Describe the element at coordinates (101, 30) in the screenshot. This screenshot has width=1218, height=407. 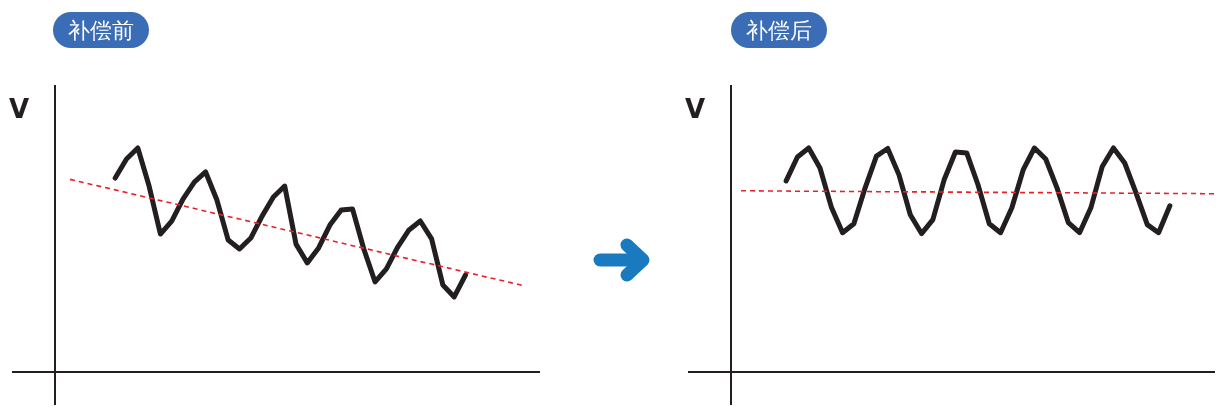
I see `chart-title: 补偿前` at that location.